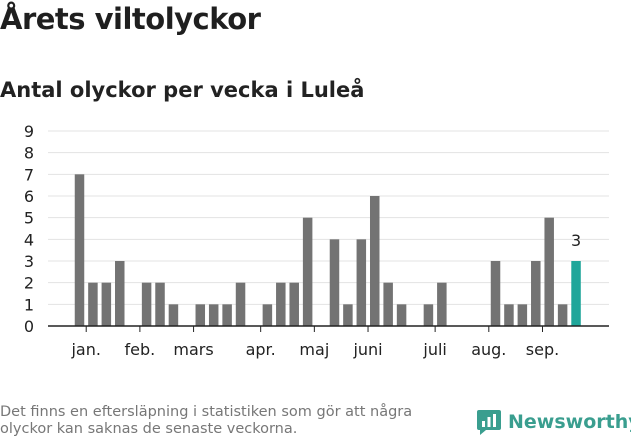  Describe the element at coordinates (29, 261) in the screenshot. I see `y-tick-label: 3` at that location.